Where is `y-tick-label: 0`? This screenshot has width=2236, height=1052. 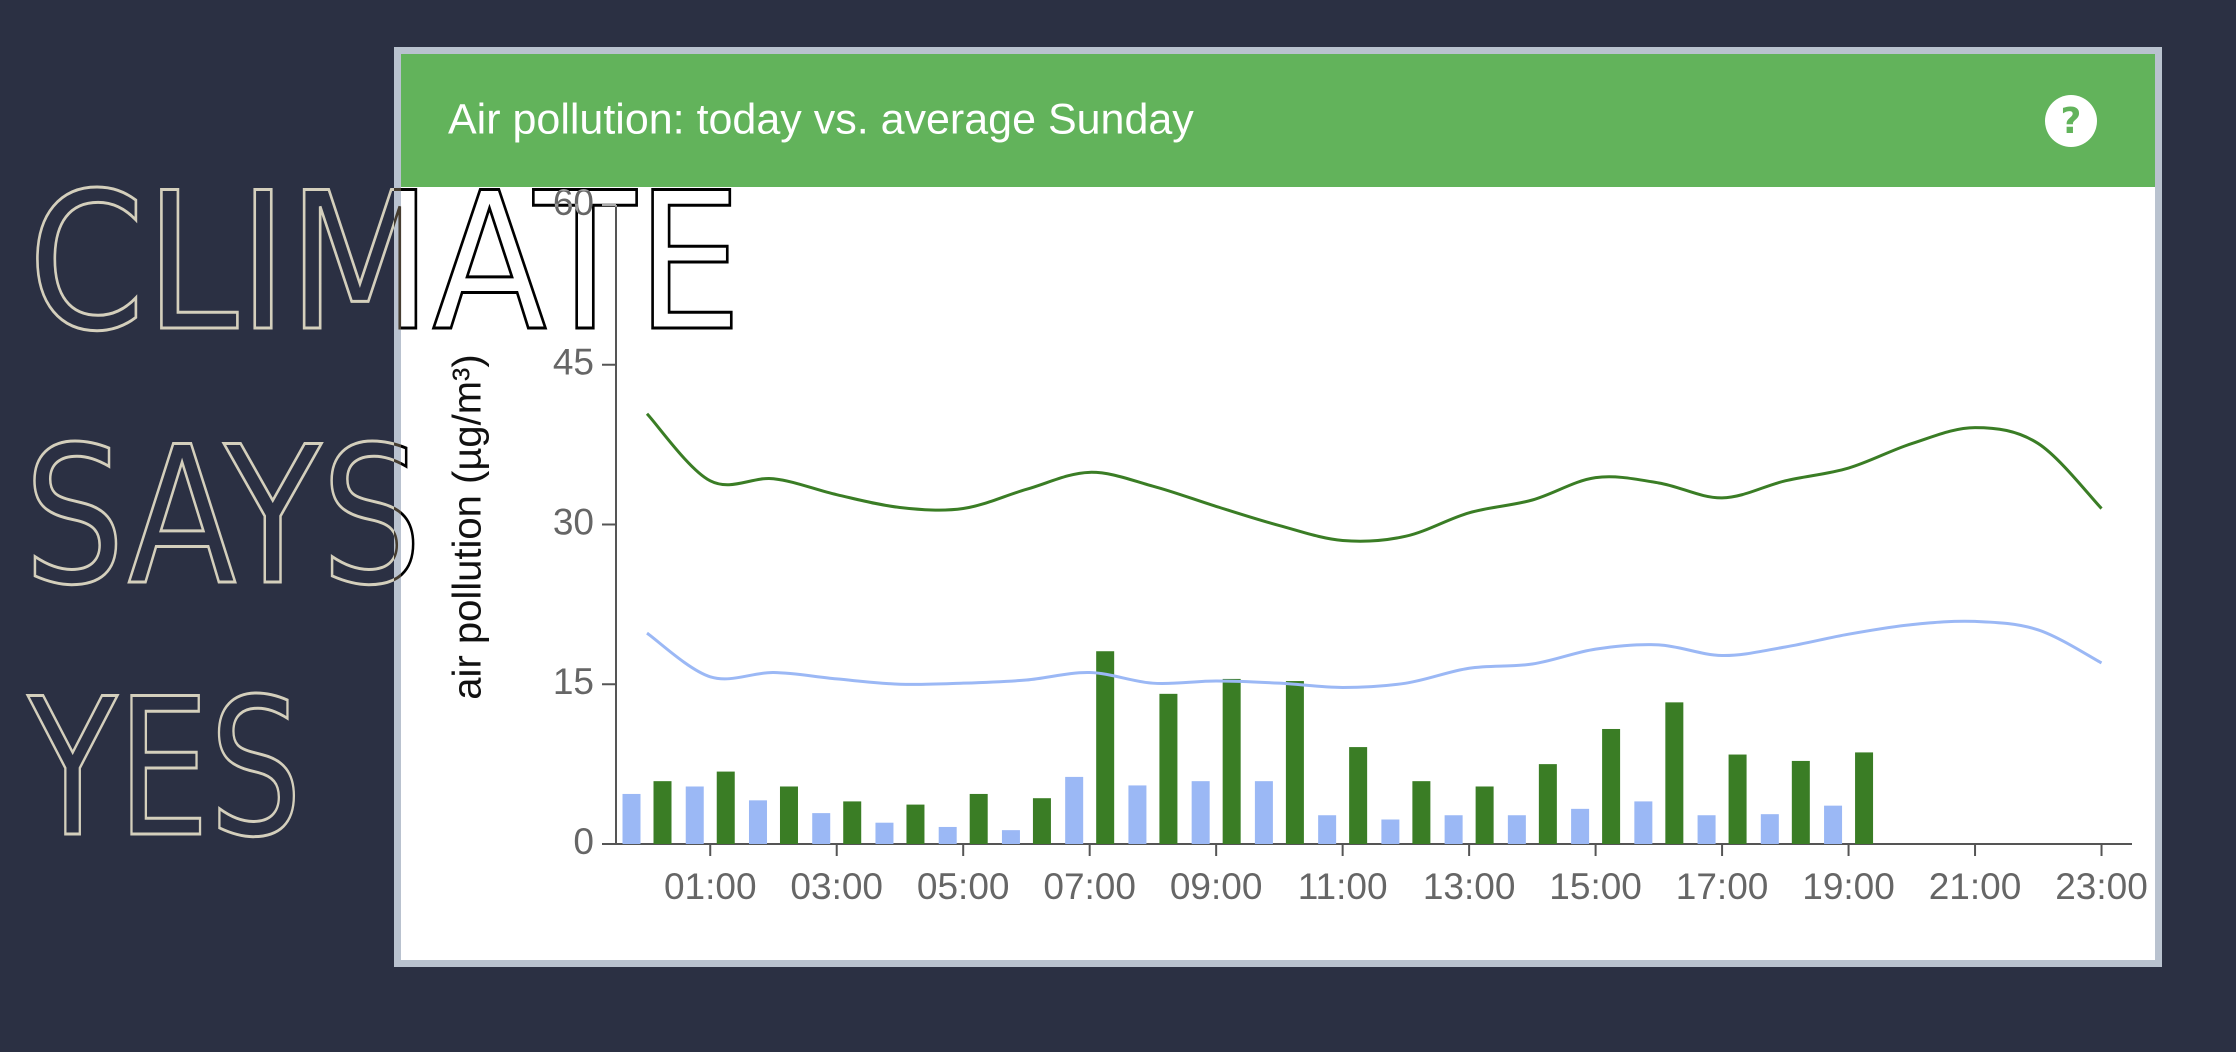 y-tick-label: 0 is located at coordinates (583, 841).